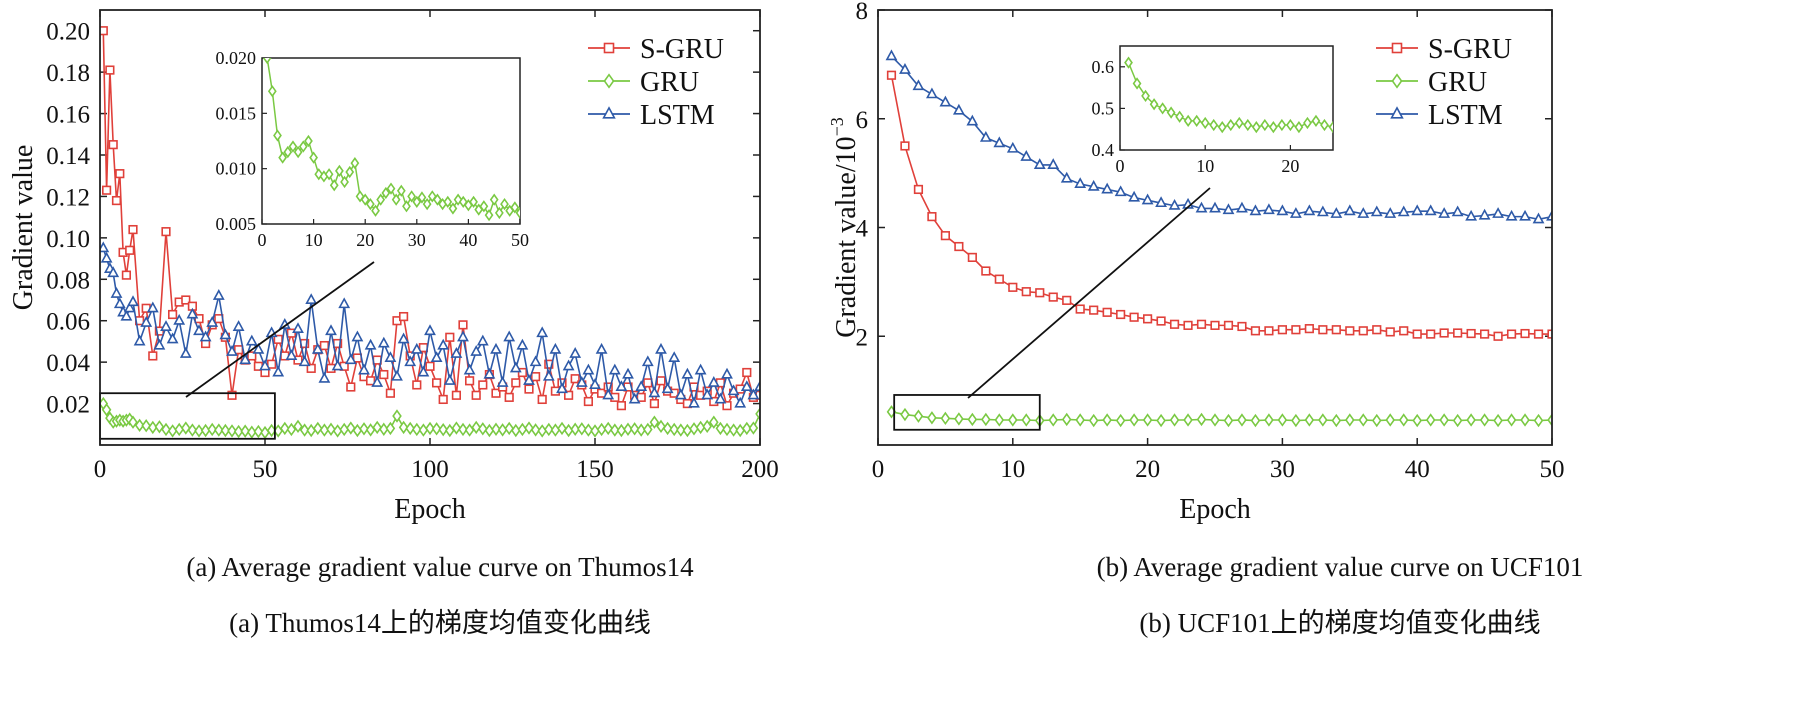  I want to click on legend-marker, so click(1397, 81).